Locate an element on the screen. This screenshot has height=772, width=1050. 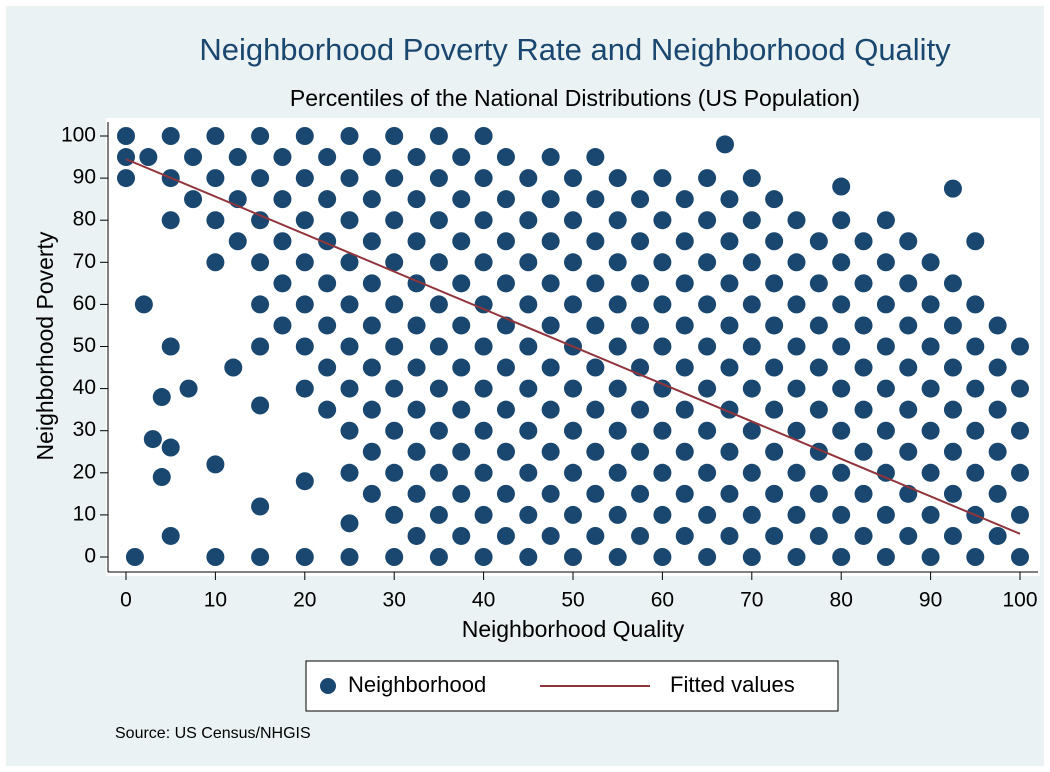
y-tick-label: 80 is located at coordinates (84, 219).